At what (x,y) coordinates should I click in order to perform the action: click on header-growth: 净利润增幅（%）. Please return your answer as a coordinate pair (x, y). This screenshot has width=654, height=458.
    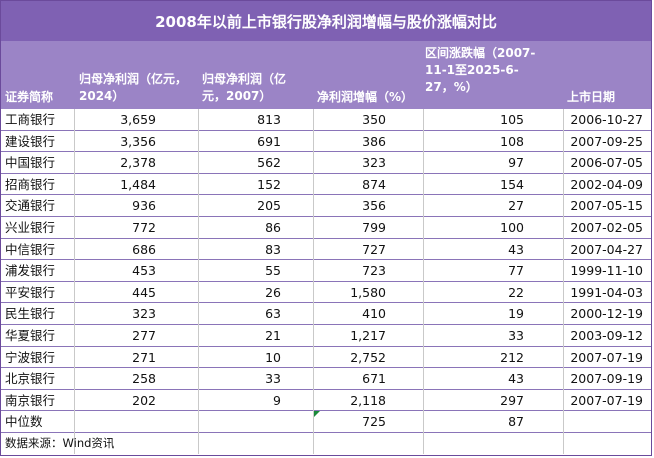
    Looking at the image, I should click on (365, 97).